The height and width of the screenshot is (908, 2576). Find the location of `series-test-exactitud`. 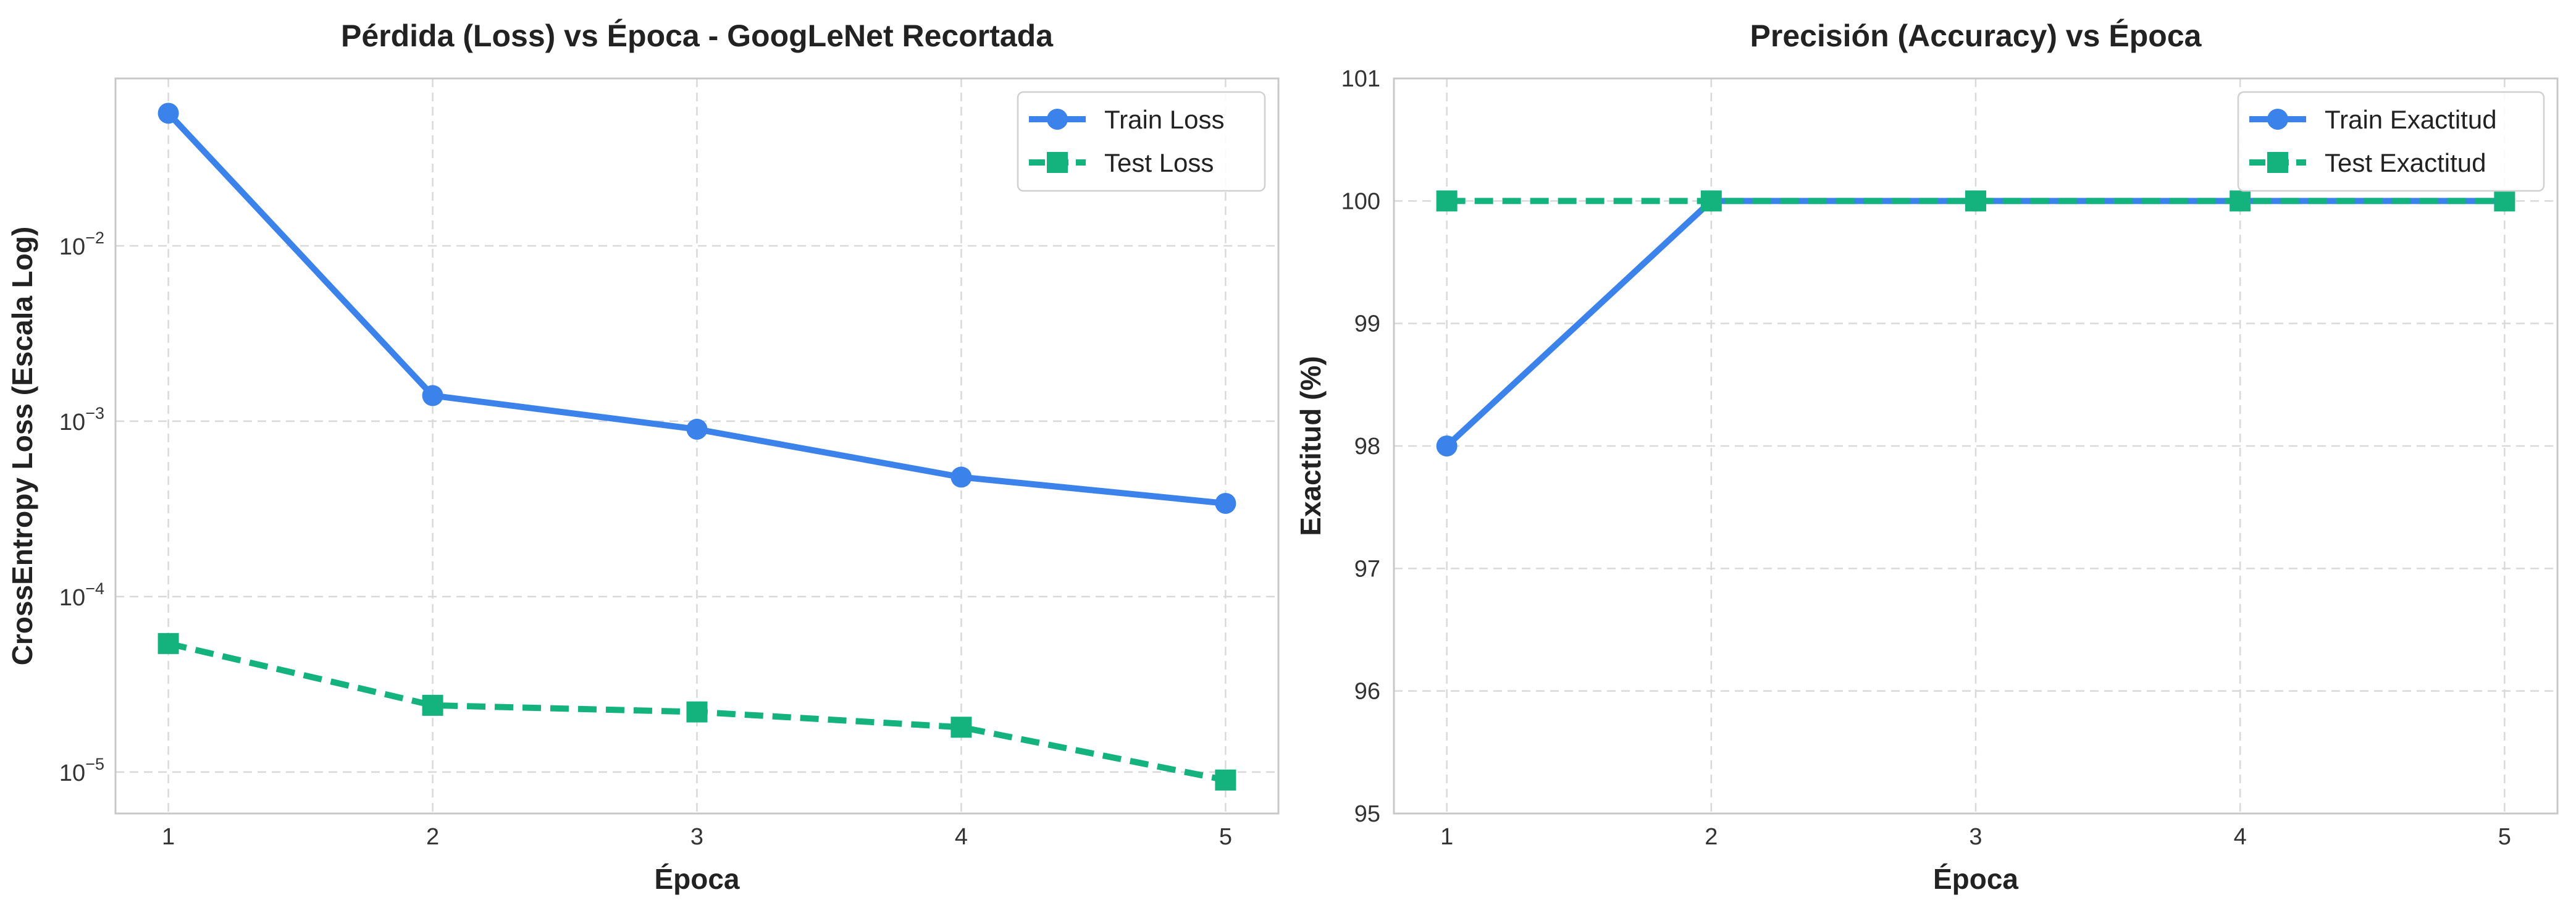

series-test-exactitud is located at coordinates (1975, 201).